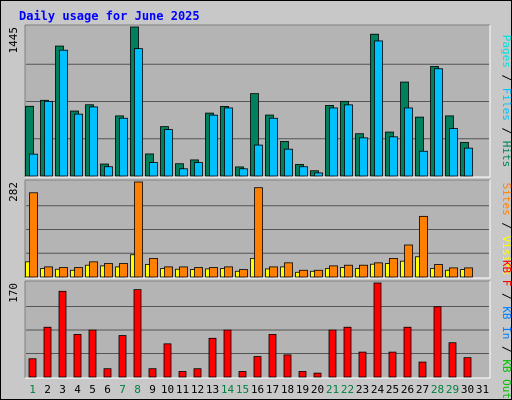 Image resolution: width=512 pixels, height=400 pixels. Describe the element at coordinates (506, 379) in the screenshot. I see `legend-entry-kb-out: KB Out` at that location.